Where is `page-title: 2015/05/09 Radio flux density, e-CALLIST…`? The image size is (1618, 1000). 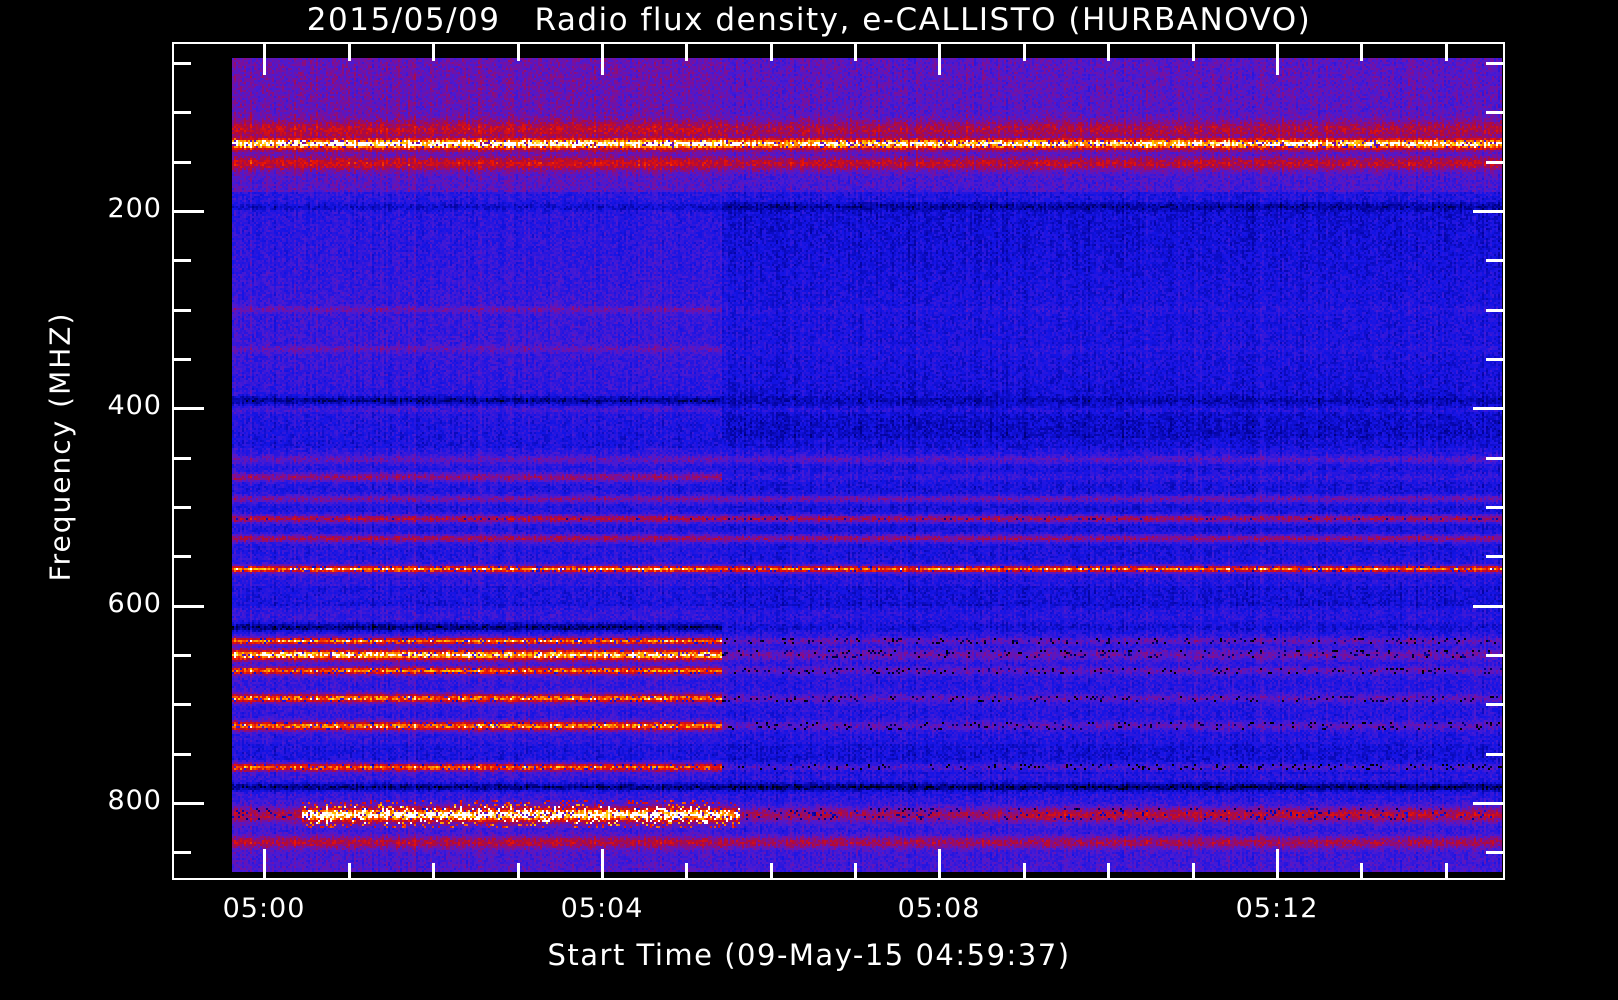
page-title: 2015/05/09 Radio flux density, e-CALLIST… is located at coordinates (809, 20).